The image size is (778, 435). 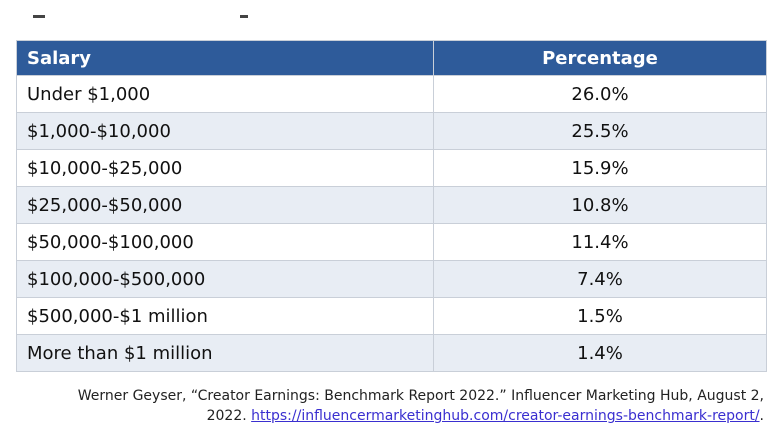 I want to click on table-row: Under $1,000 26.0%, so click(x=391, y=94).